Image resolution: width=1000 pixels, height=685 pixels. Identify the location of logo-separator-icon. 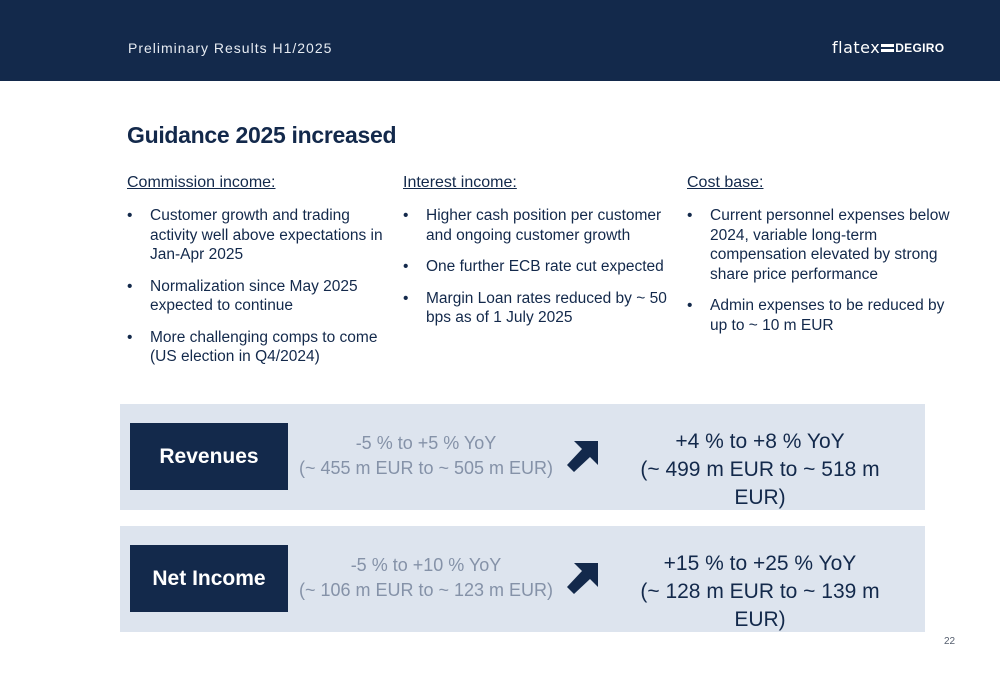
(888, 47).